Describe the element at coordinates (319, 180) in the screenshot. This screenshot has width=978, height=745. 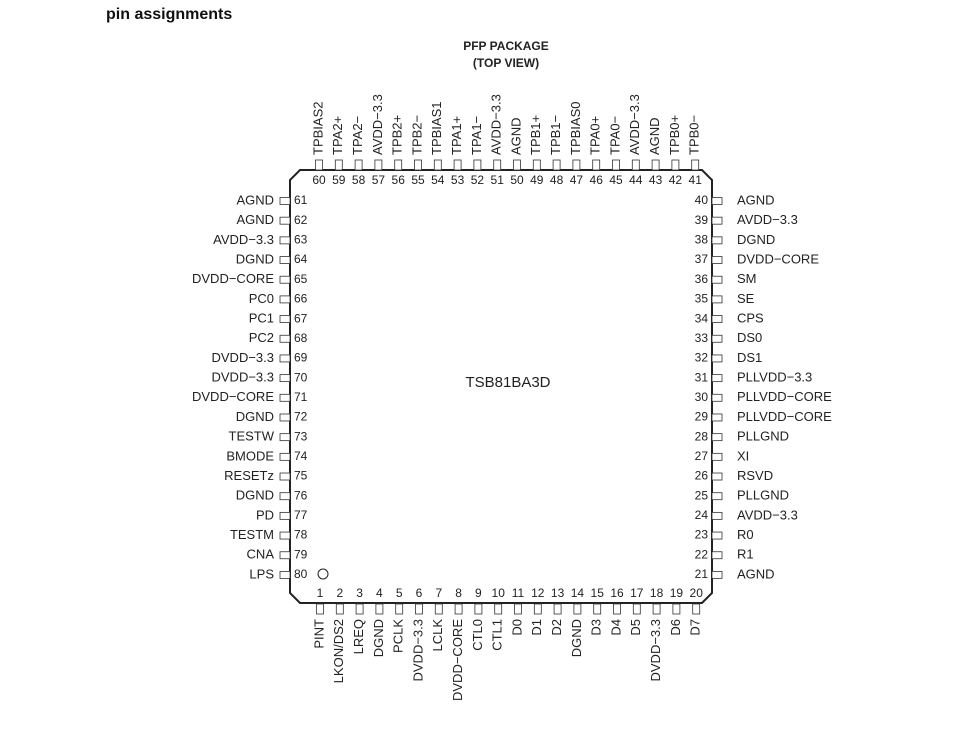
I see `pin-number: 60` at that location.